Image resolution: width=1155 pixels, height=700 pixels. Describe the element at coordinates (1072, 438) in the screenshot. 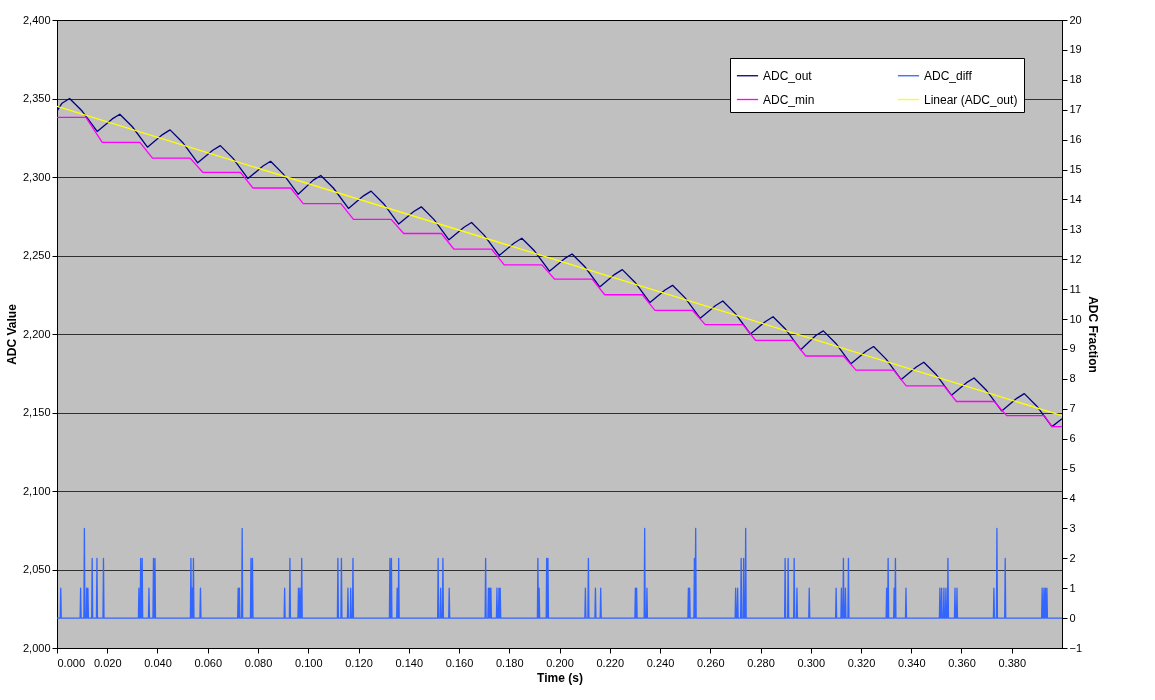

I see `y2-tick-label: 6` at that location.